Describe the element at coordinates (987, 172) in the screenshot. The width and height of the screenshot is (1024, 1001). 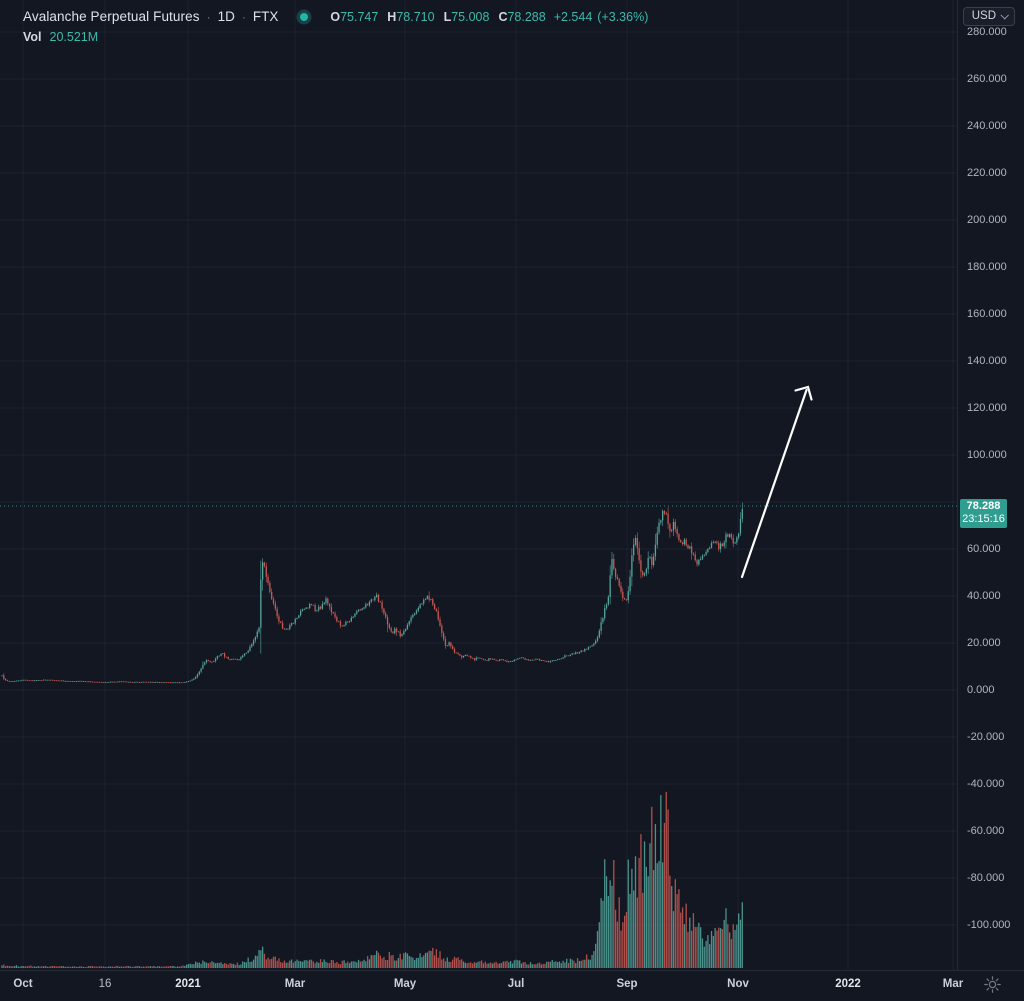
I see `price-tick-label: 220.000` at that location.